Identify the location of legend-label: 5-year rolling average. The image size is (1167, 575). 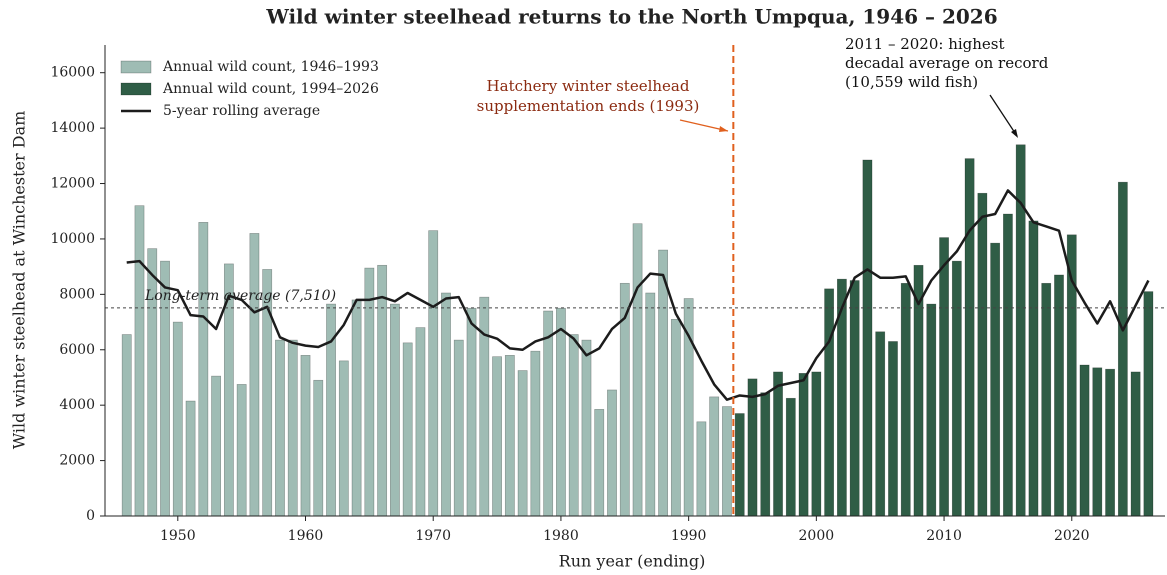
(241, 111).